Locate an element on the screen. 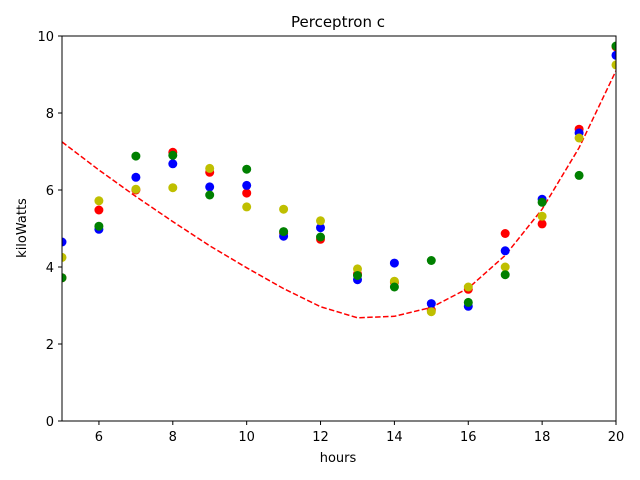 The image size is (640, 480). chart-title: Perceptron c is located at coordinates (338, 22).